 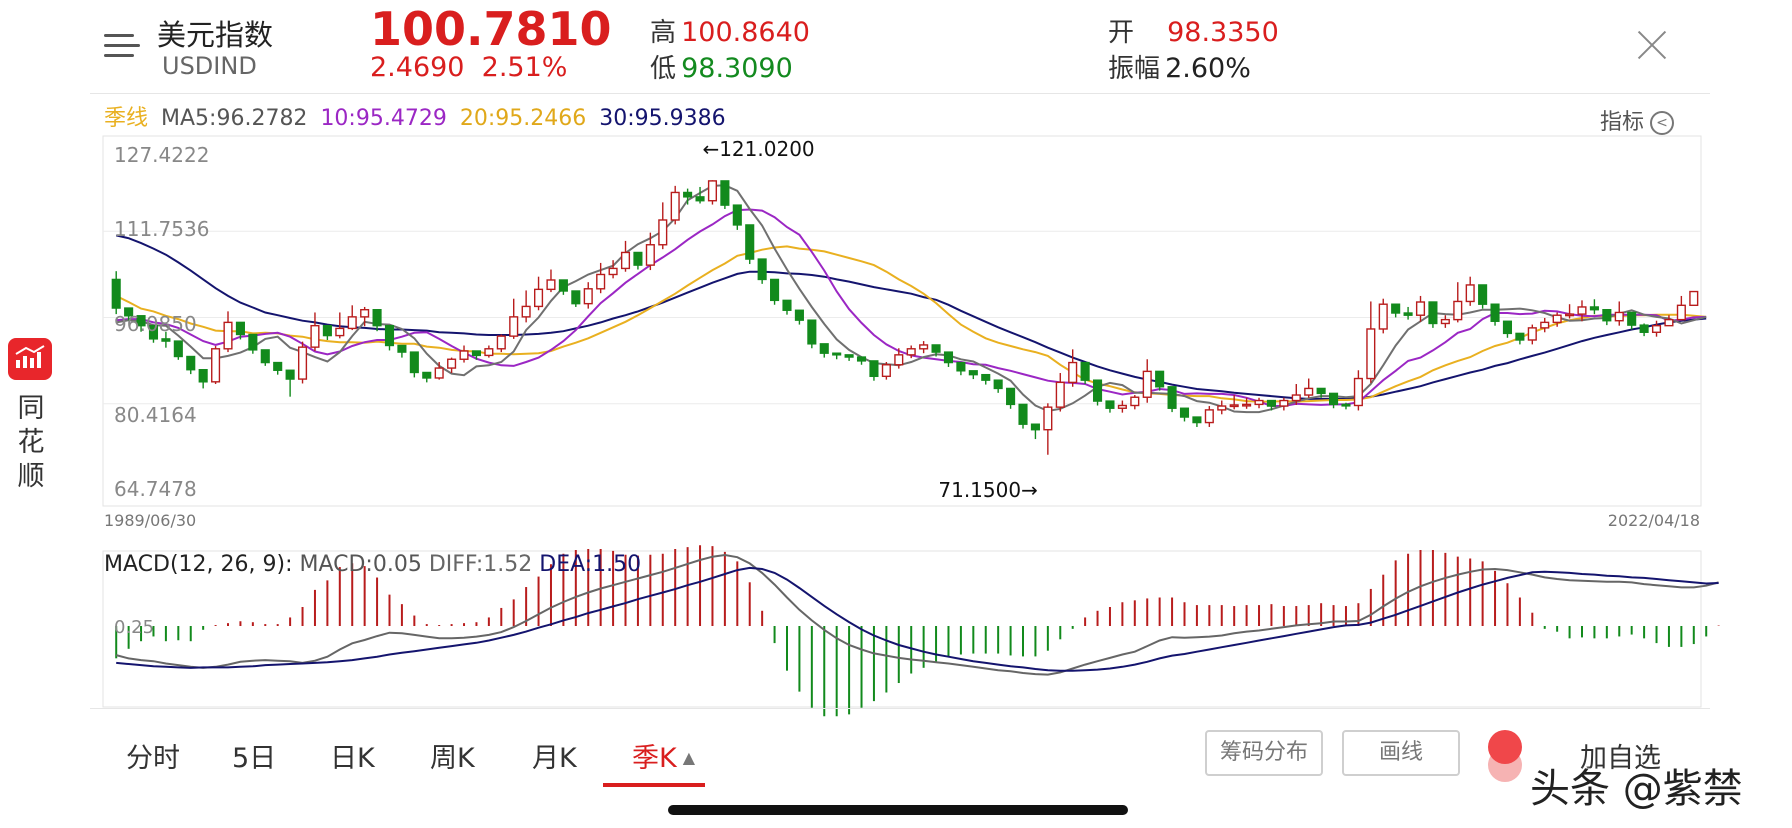 I want to click on y-tick-label: 80.4164, so click(x=155, y=415).